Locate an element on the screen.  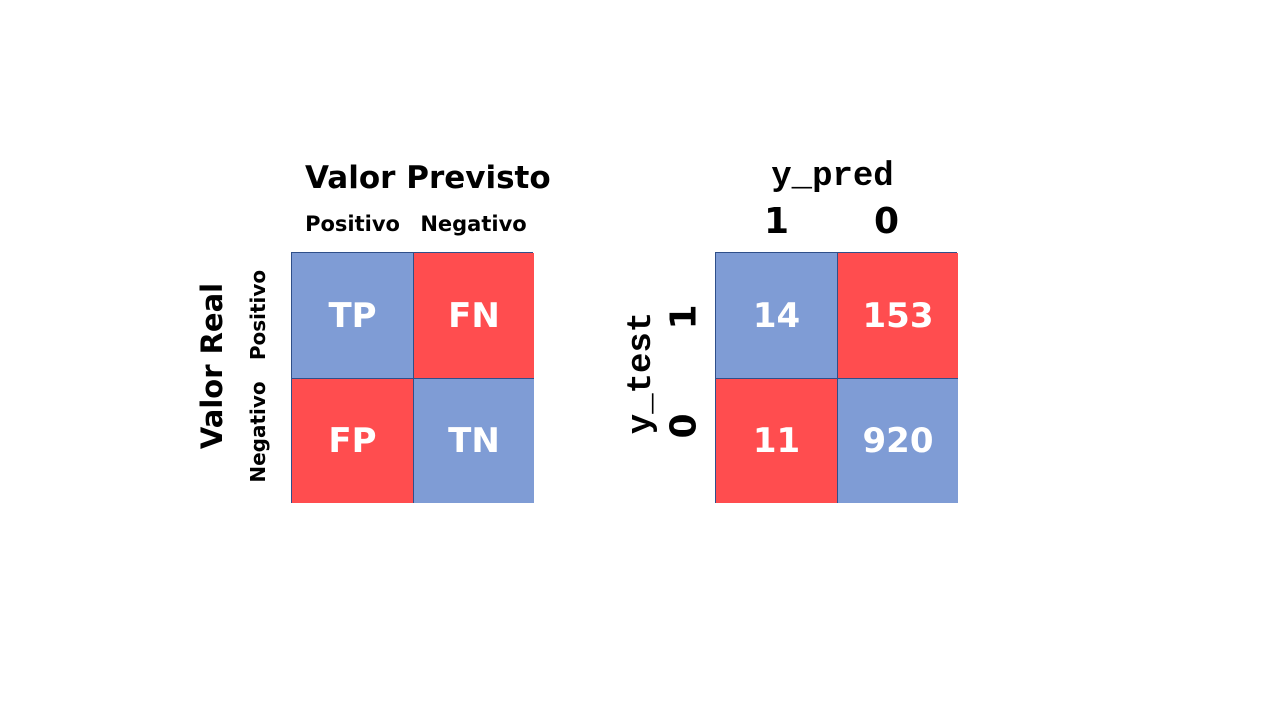
right-title: y_pred is located at coordinates (832, 177).